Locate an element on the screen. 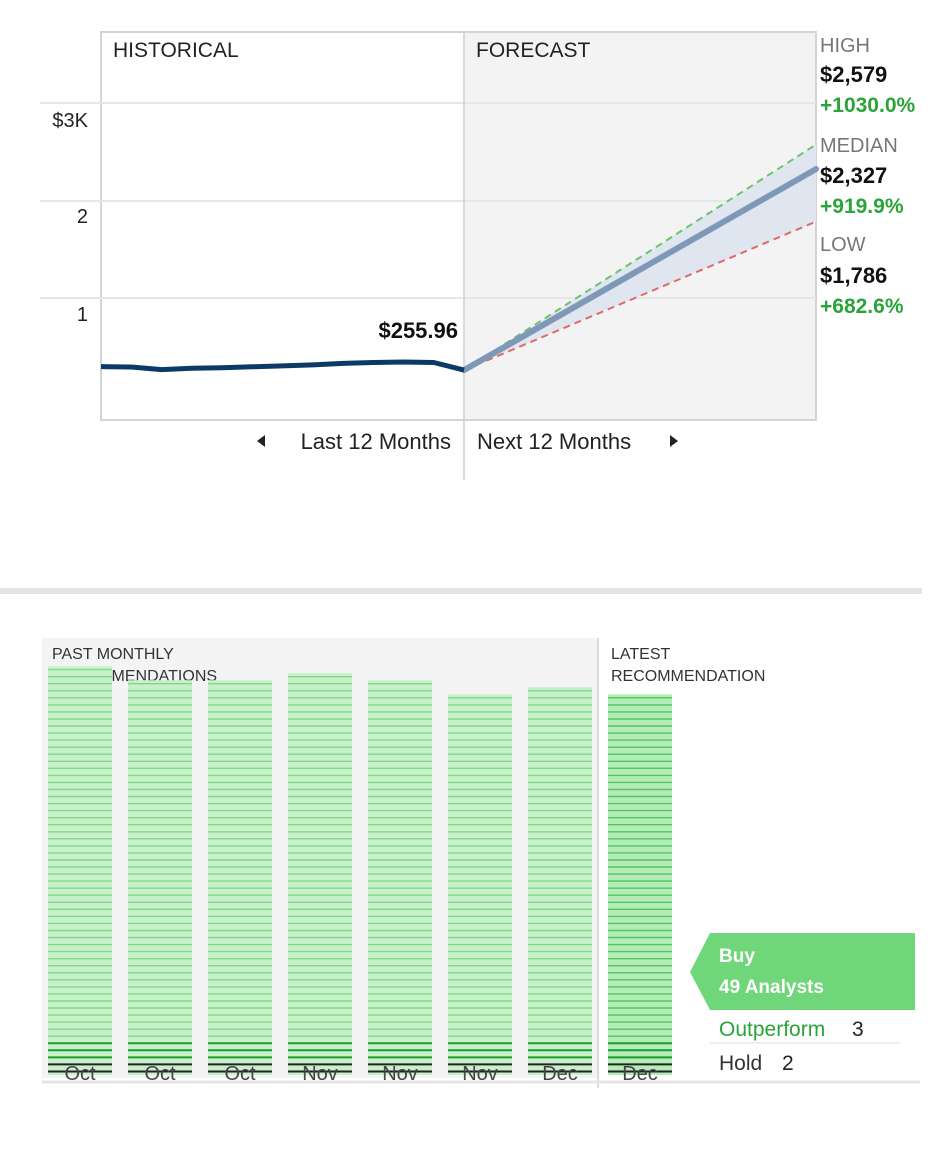 Image resolution: width=944 pixels, height=1154 pixels. historical-label: HISTORICAL is located at coordinates (176, 50).